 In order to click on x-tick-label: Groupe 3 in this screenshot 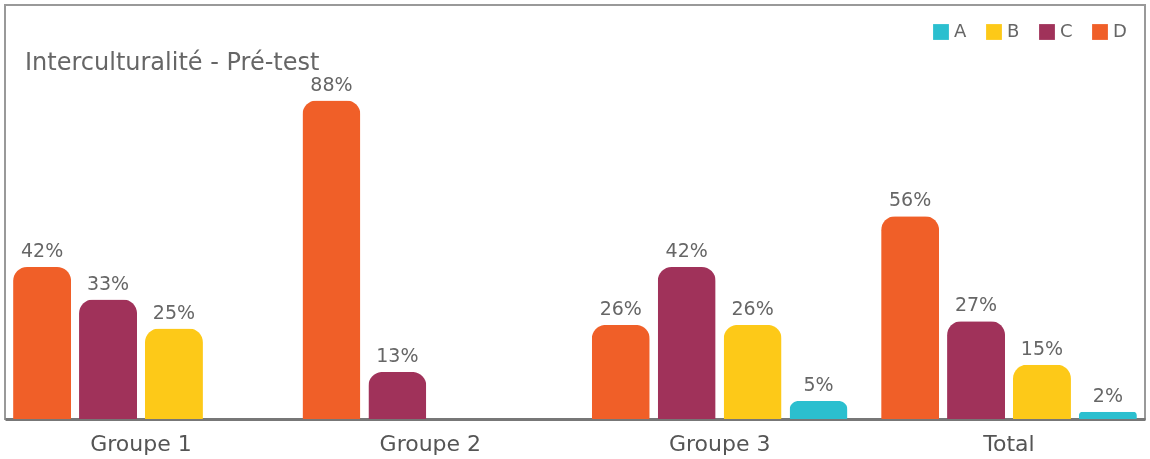, I will do `click(719, 443)`.